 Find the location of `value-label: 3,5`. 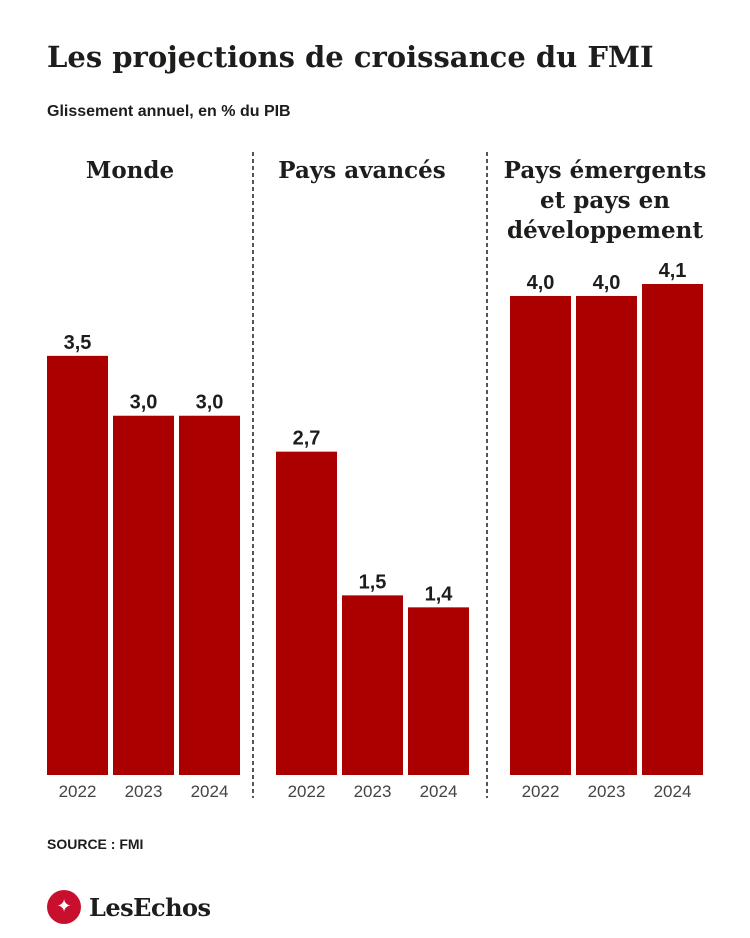

value-label: 3,5 is located at coordinates (78, 343).